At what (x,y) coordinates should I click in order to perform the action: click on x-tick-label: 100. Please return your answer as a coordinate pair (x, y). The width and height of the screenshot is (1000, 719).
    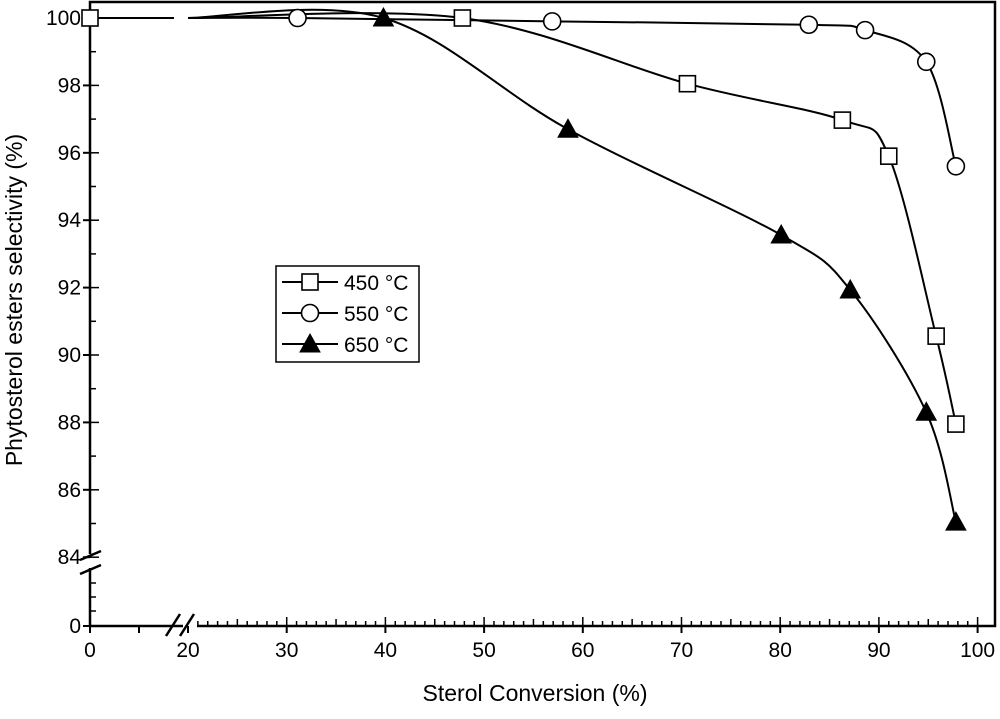
    Looking at the image, I should click on (977, 650).